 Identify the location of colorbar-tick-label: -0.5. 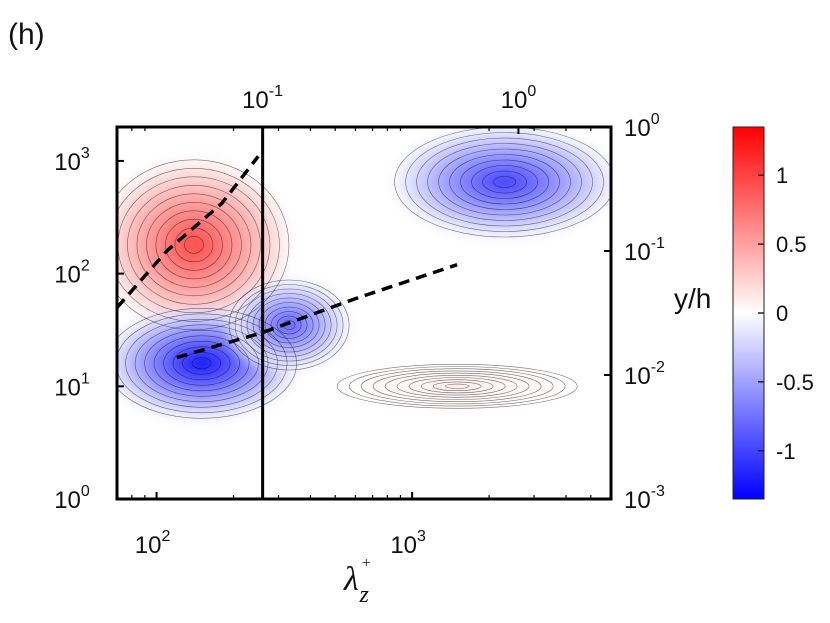
(795, 382).